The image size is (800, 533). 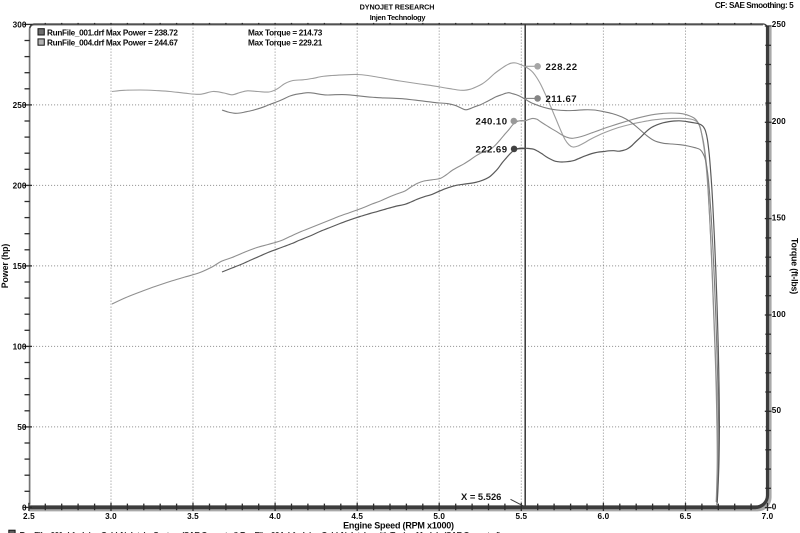 I want to click on svg-text: 222.69, so click(x=491, y=150).